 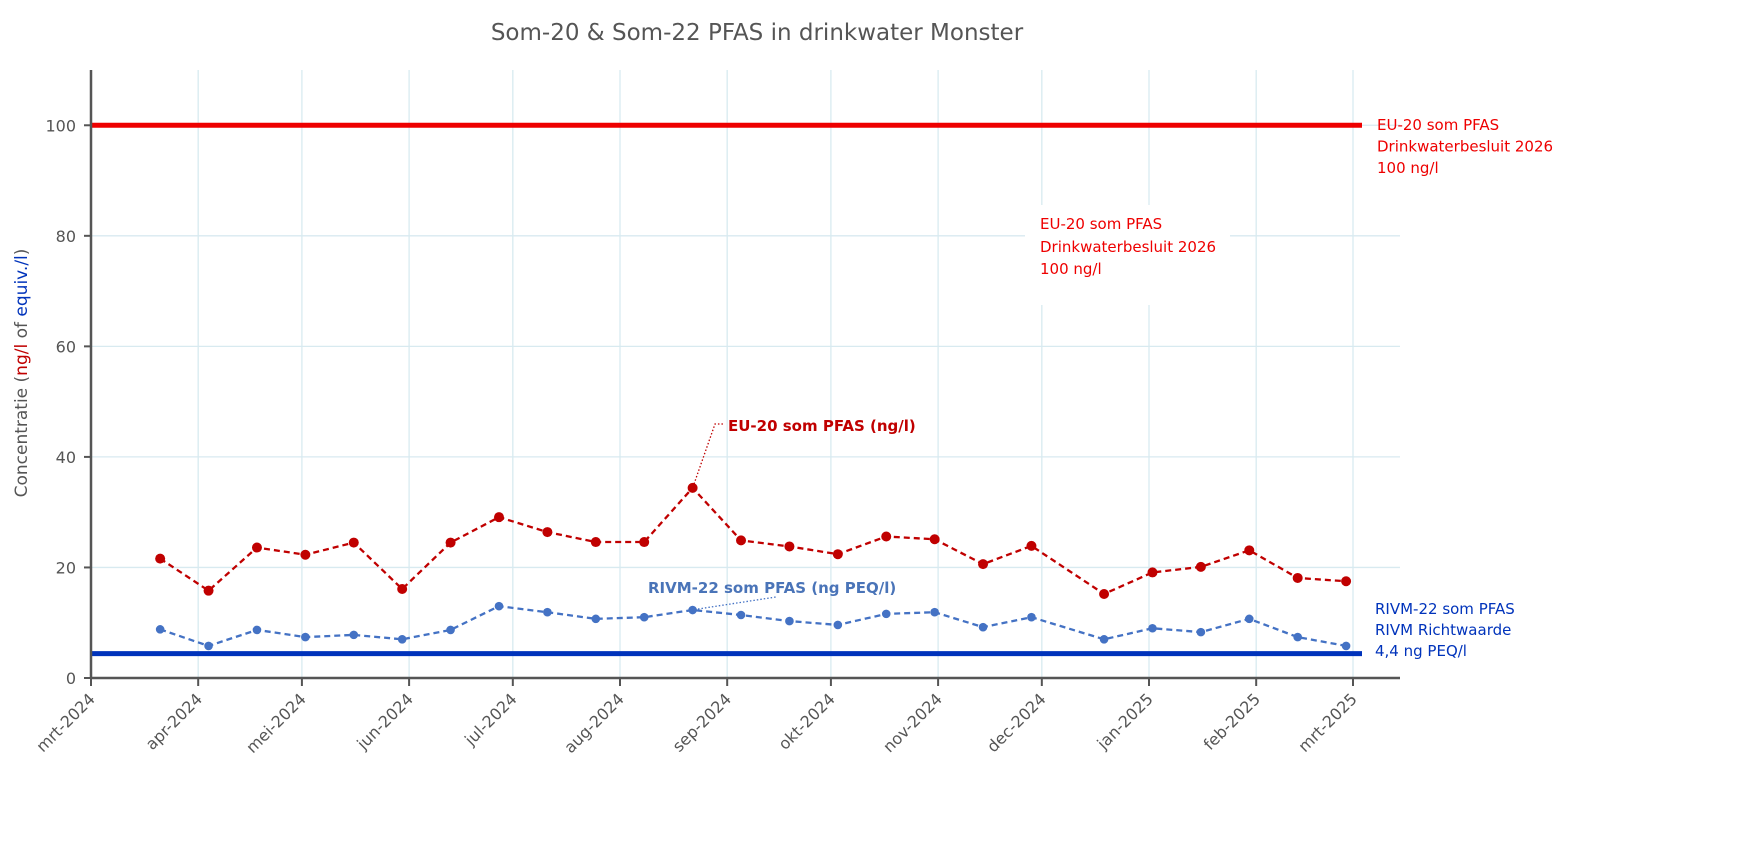 What do you see at coordinates (1443, 630) in the screenshot?
I see `reference-line-label: RIVM Richtwaarde` at bounding box center [1443, 630].